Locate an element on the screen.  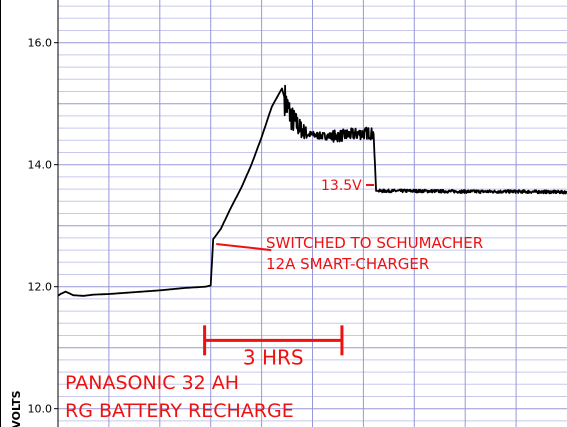
switch-annotation-line1: SWITCHED TO SCHUMACHER is located at coordinates (374, 243).